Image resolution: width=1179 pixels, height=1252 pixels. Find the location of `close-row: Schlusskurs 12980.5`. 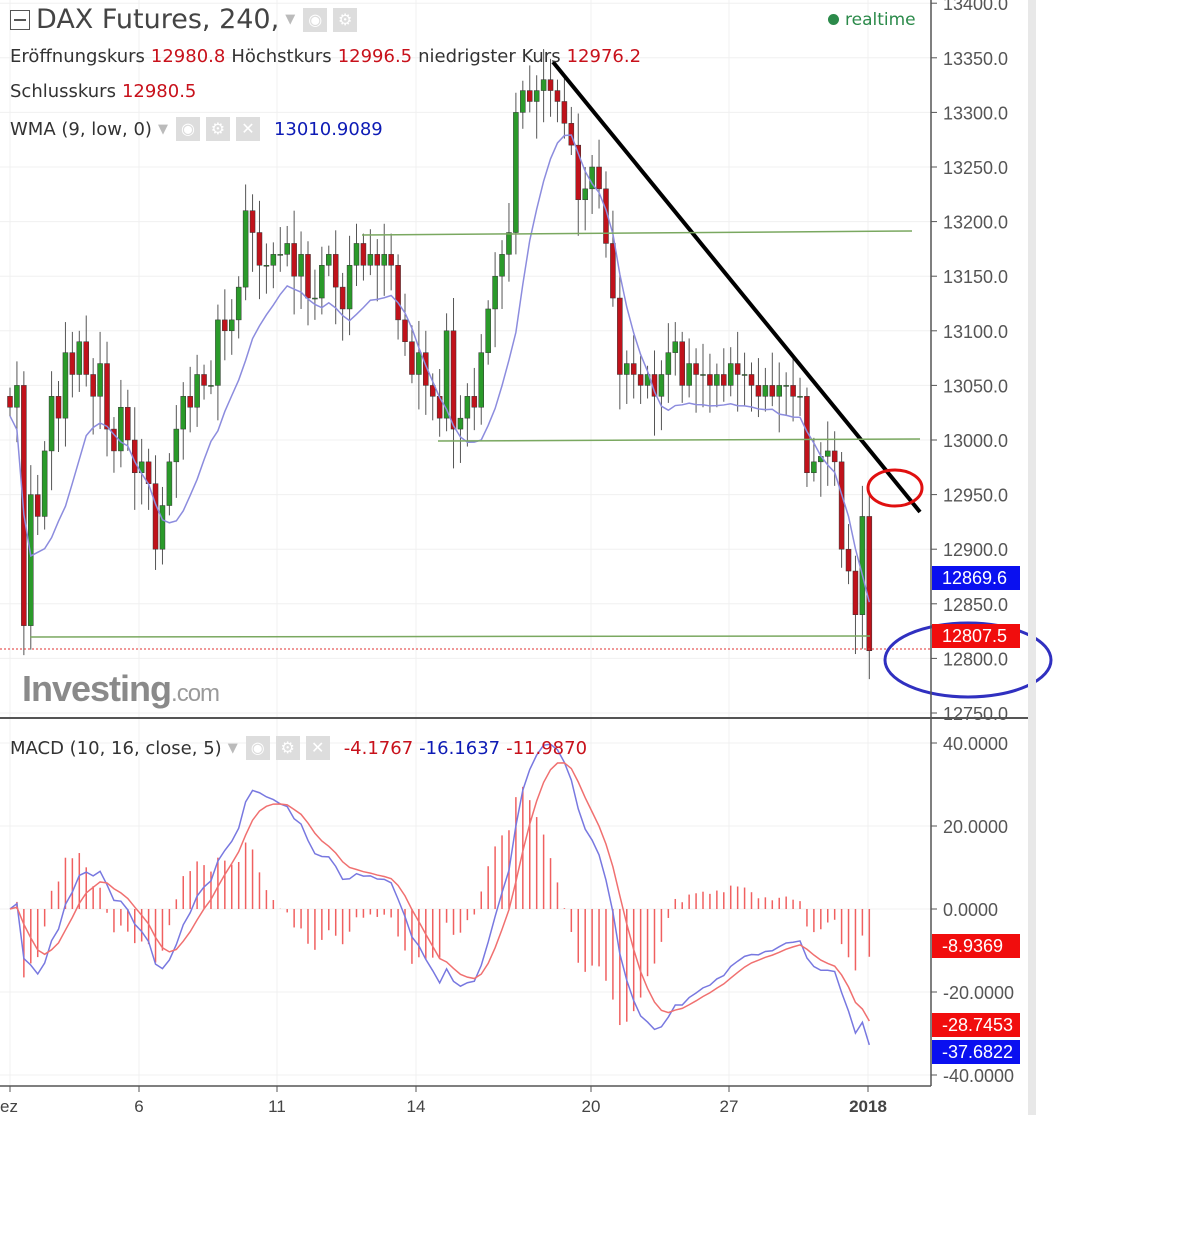

close-row: Schlusskurs 12980.5 is located at coordinates (103, 91).